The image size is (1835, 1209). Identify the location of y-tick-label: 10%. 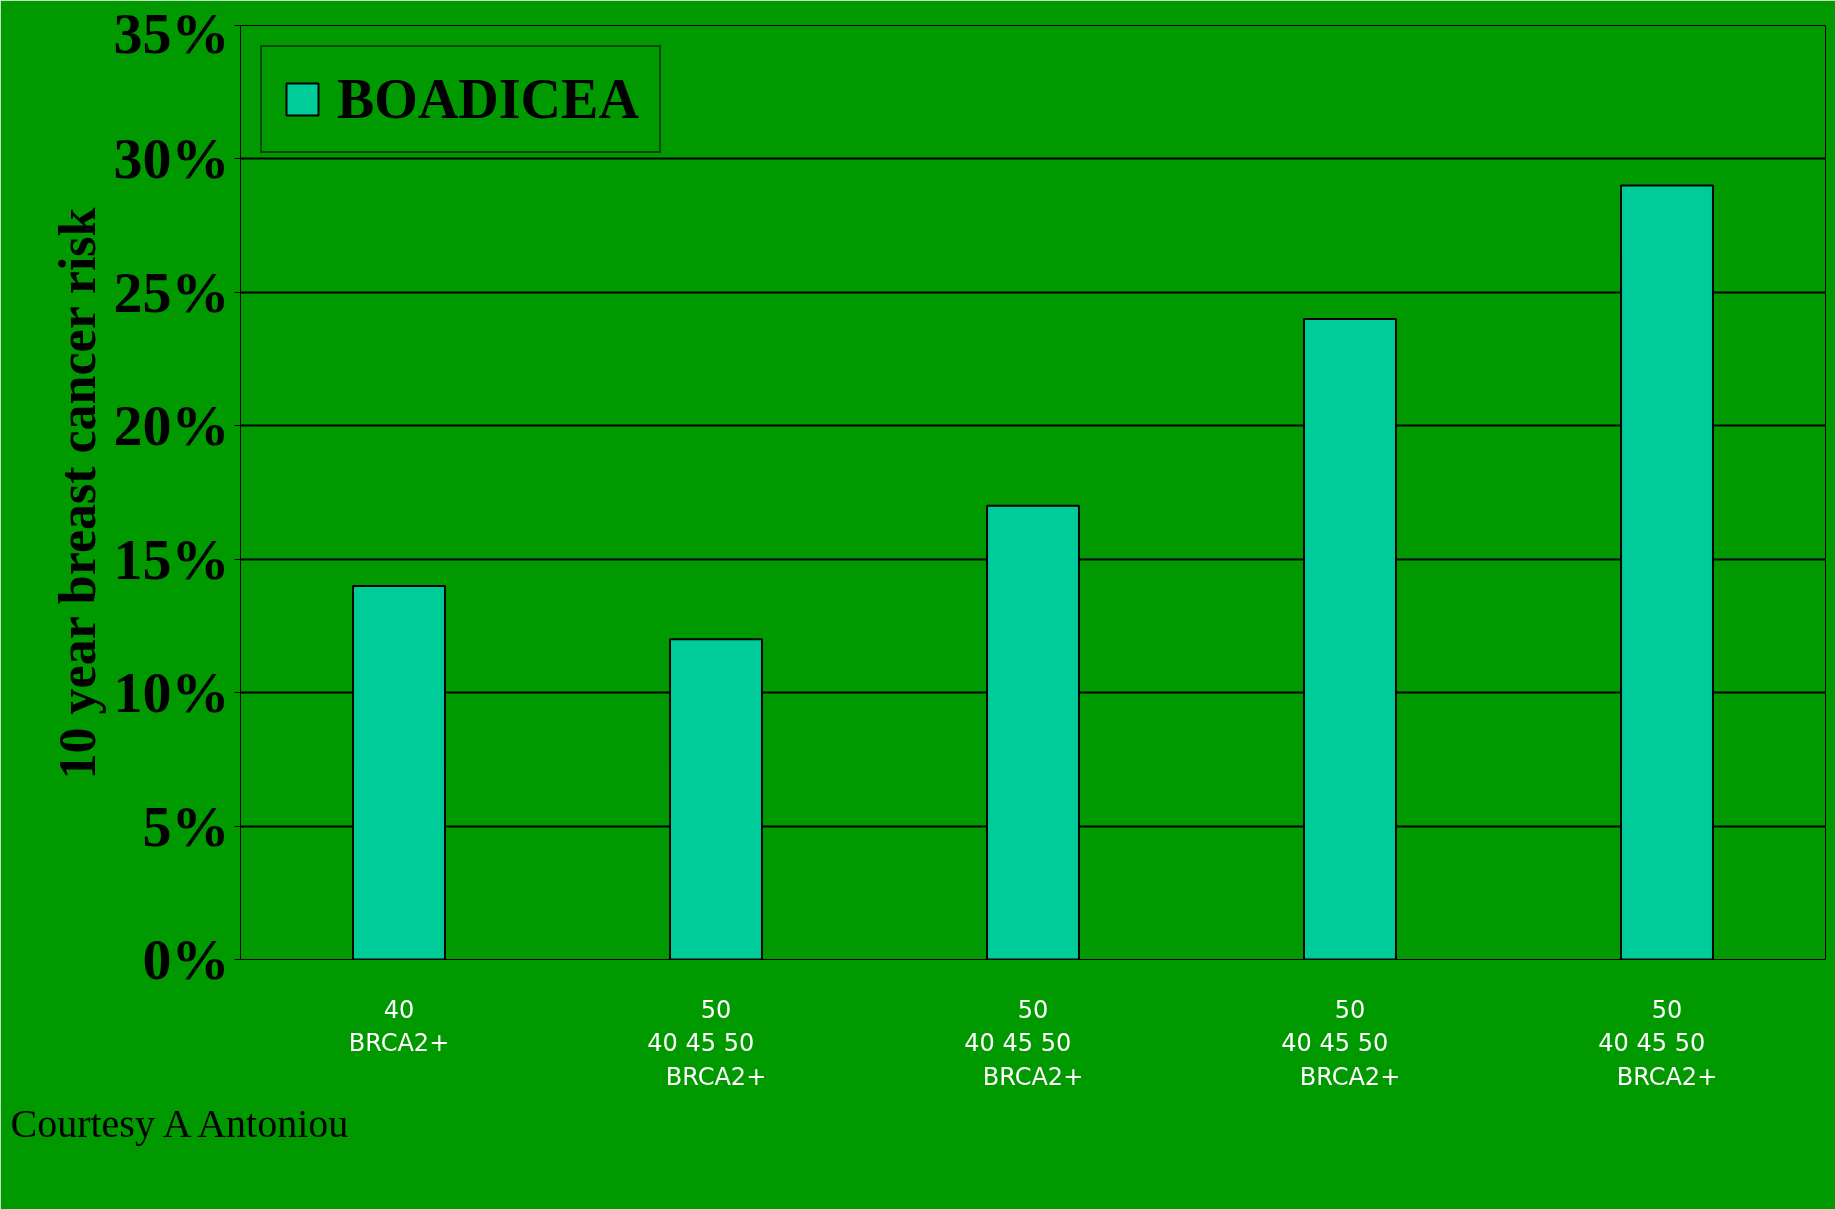
(171, 693).